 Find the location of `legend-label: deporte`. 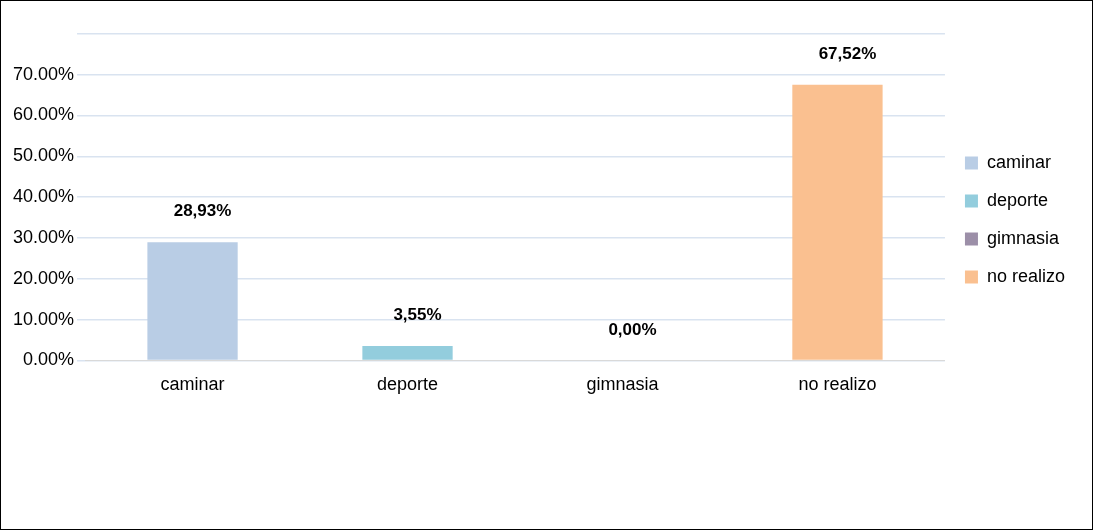

legend-label: deporte is located at coordinates (1017, 199).